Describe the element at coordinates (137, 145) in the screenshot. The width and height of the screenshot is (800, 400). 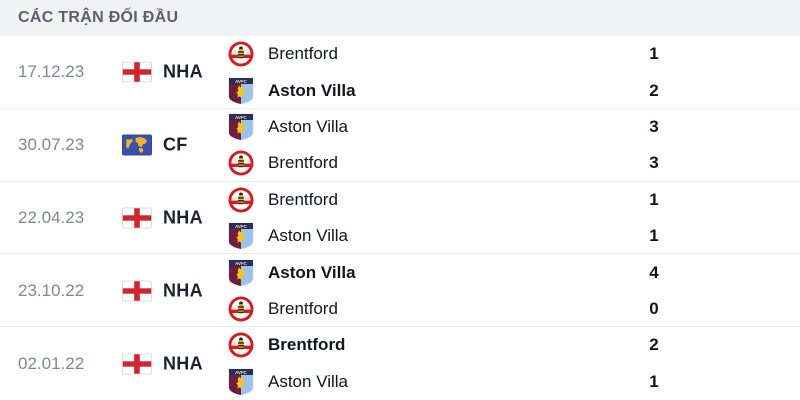
I see `world-flag-icon` at that location.